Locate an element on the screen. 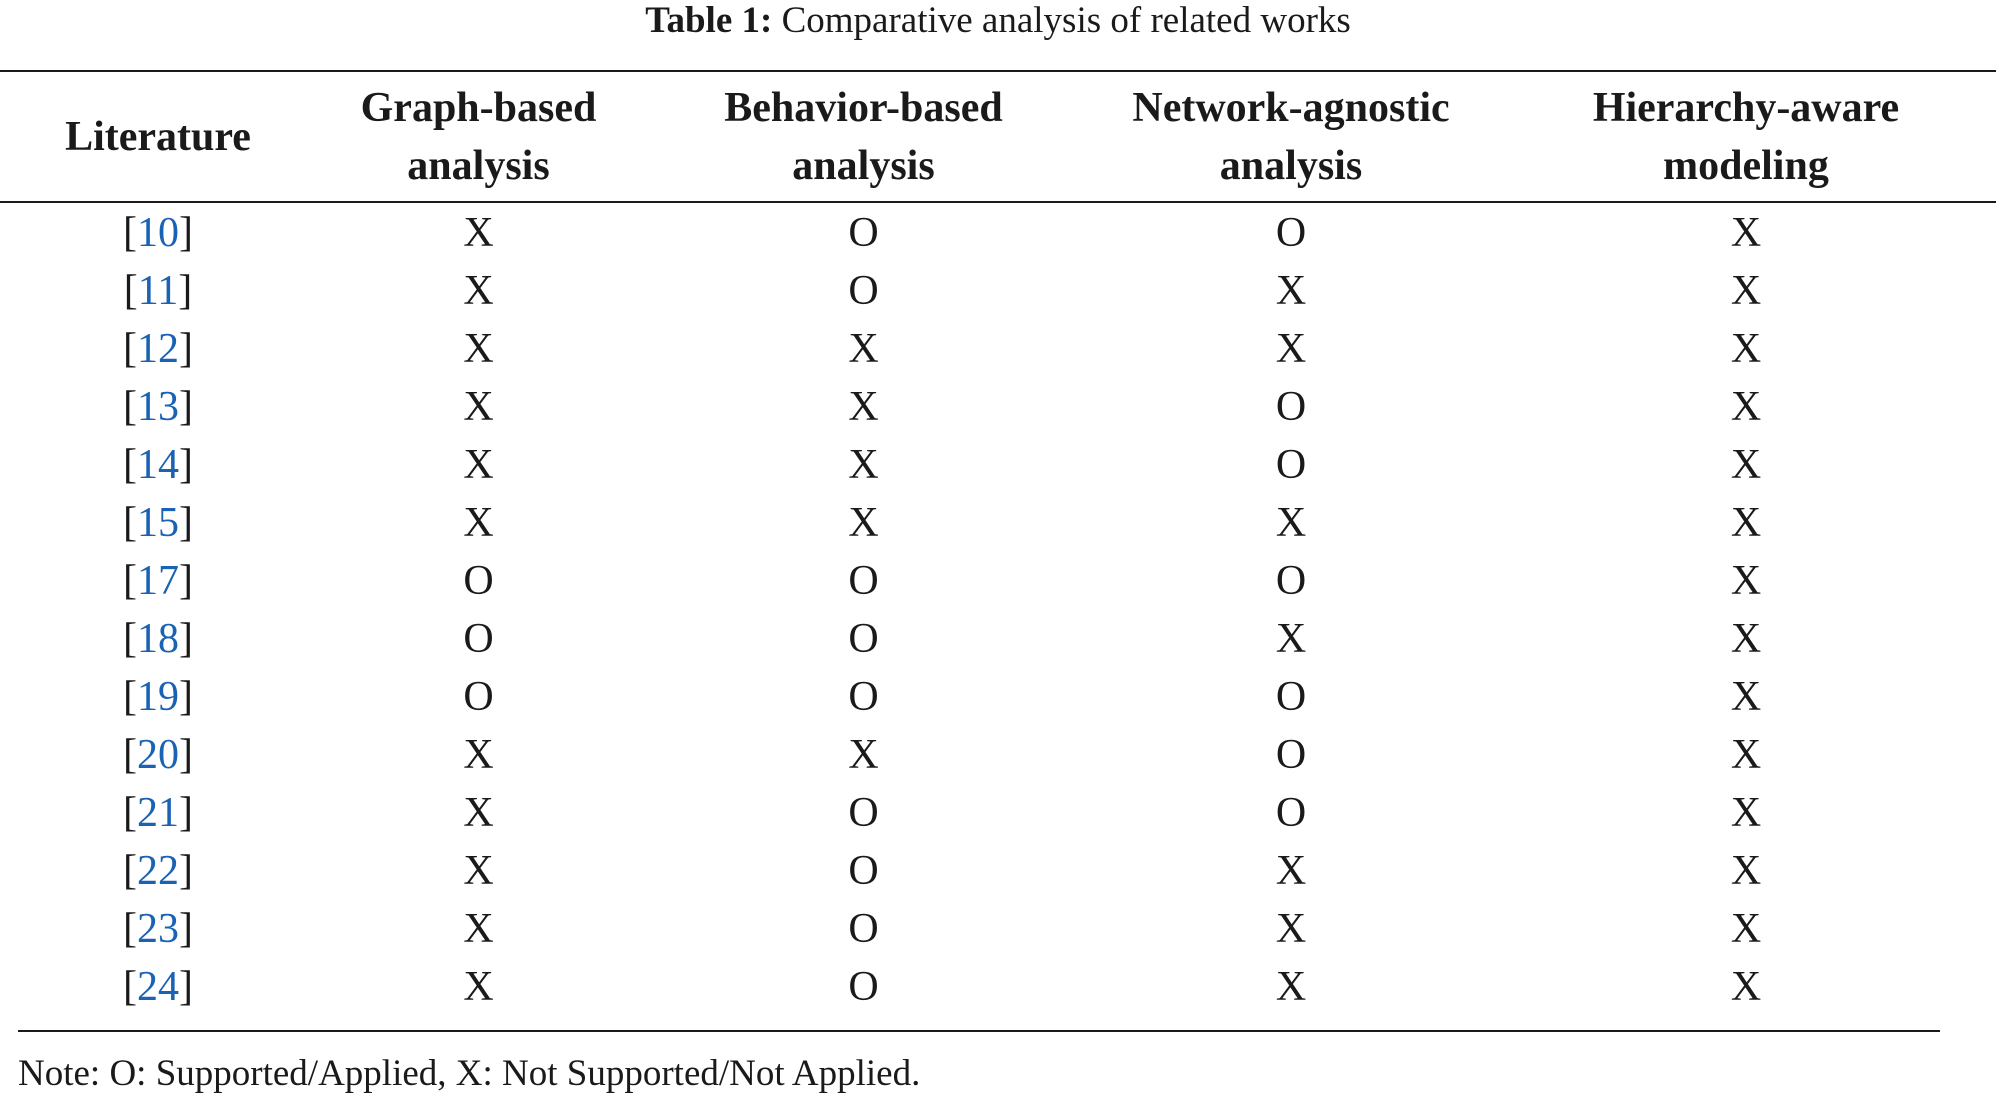 This screenshot has height=1104, width=1996. literature-cell: [19] is located at coordinates (158, 697).